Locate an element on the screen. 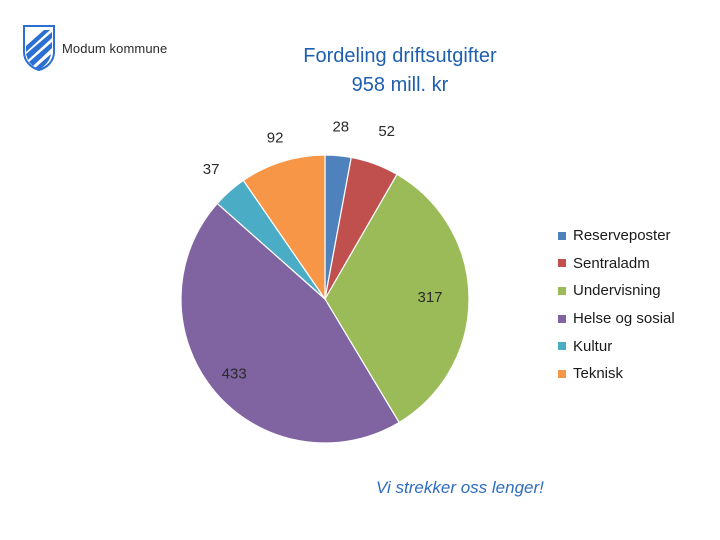 The height and width of the screenshot is (540, 720). data-label-helse-og-sosial: 433 is located at coordinates (234, 373).